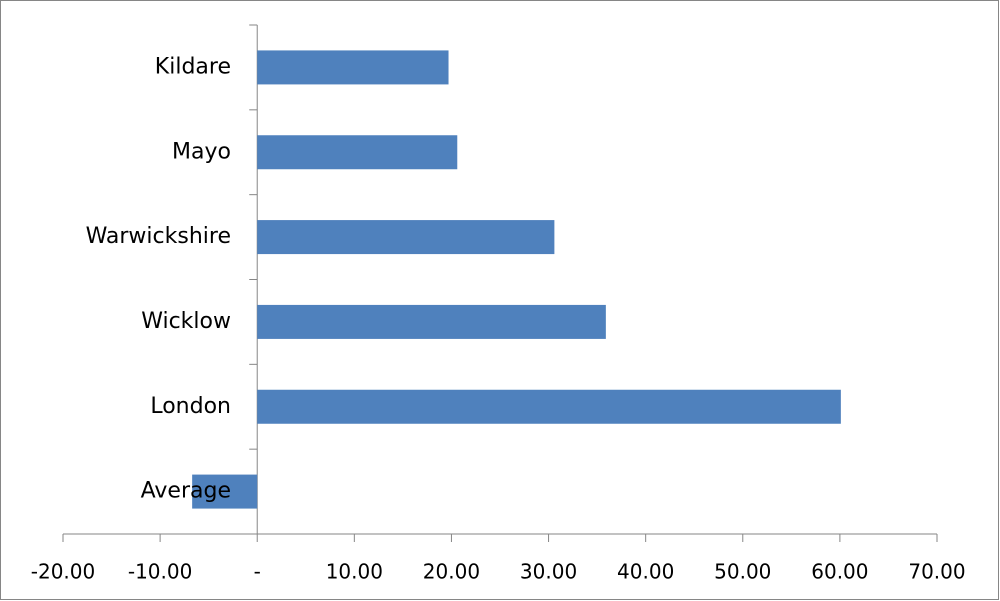 The image size is (1000, 601). Describe the element at coordinates (451, 572) in the screenshot. I see `x-tick-label: 20.00` at that location.